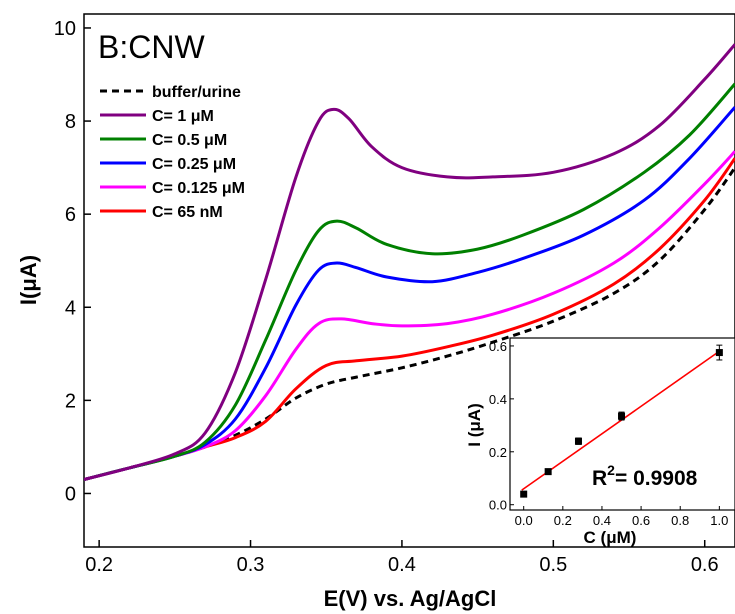 This screenshot has width=735, height=614. I want to click on inset-frame, so click(622, 424).